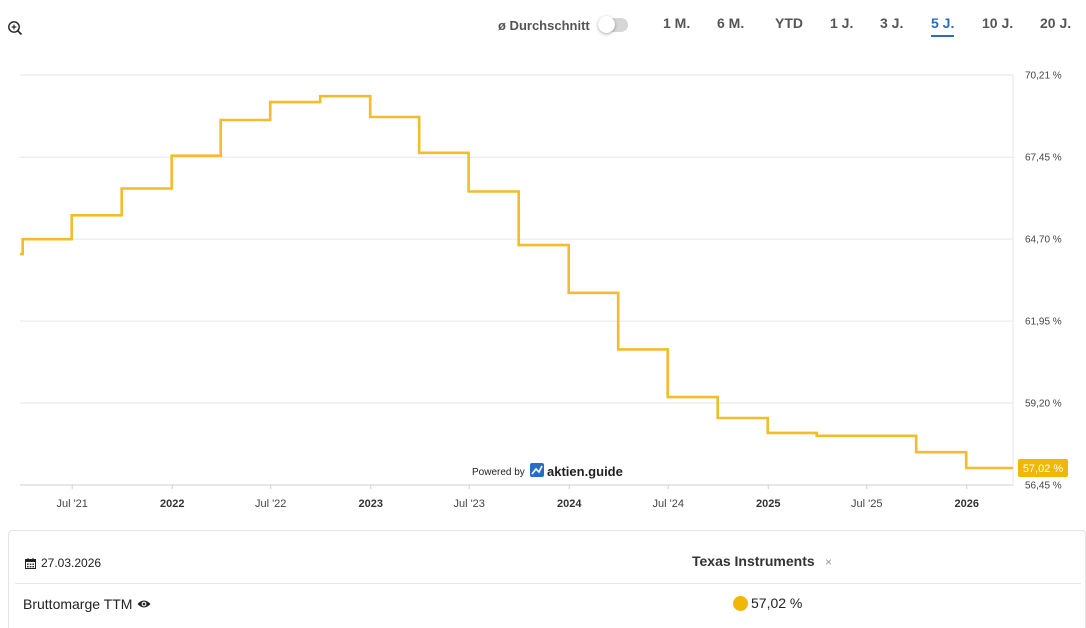 The image size is (1086, 628). I want to click on tooltip-value-text: 57,02 %, so click(776, 603).